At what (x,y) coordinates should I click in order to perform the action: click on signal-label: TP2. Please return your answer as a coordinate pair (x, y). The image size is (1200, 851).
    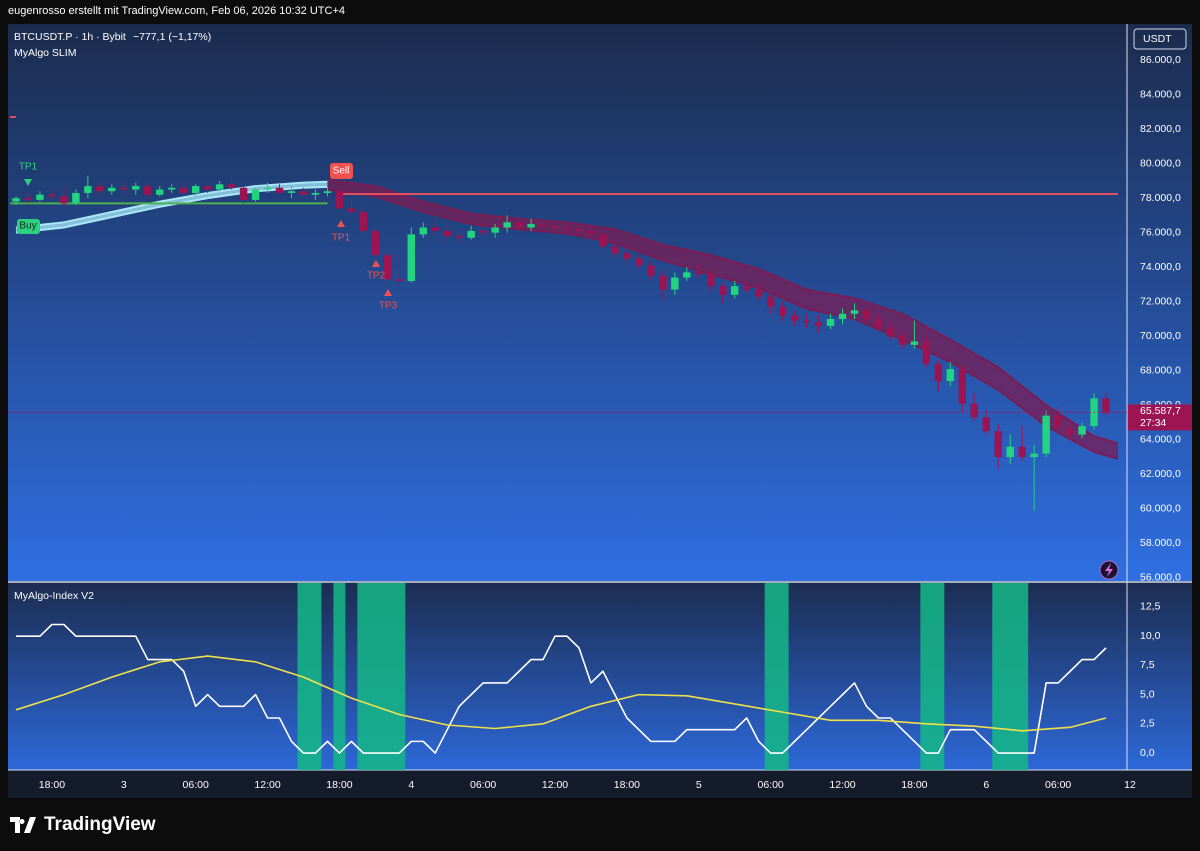
    Looking at the image, I should click on (376, 276).